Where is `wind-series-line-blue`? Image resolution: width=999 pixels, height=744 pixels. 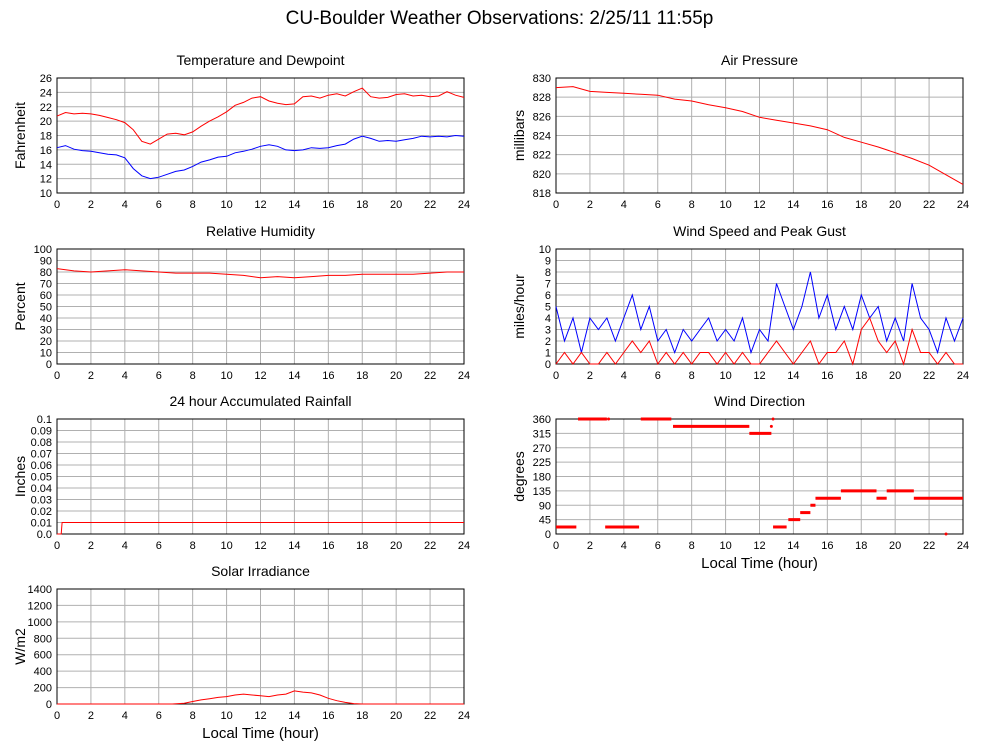
wind-series-line-blue is located at coordinates (759, 313).